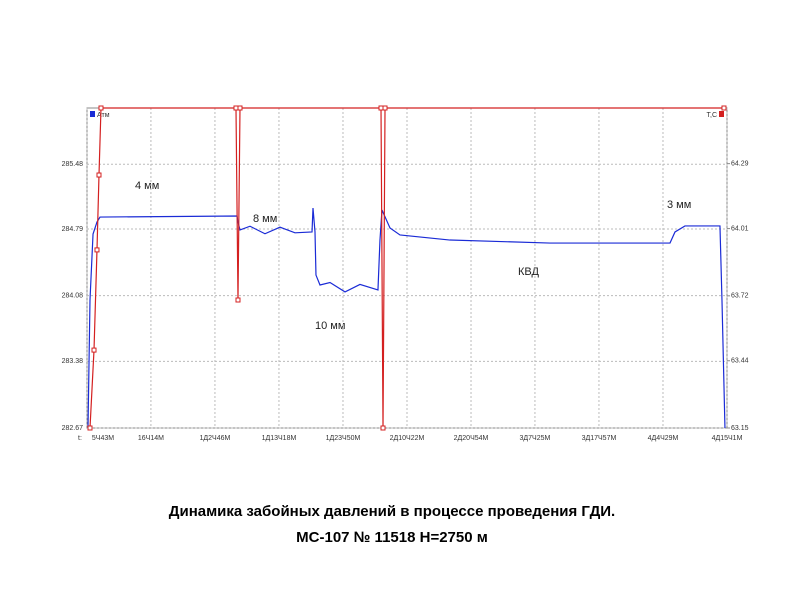 The height and width of the screenshot is (600, 800). What do you see at coordinates (663, 438) in the screenshot?
I see `x-tick-label: 4Д4Ч29М` at bounding box center [663, 438].